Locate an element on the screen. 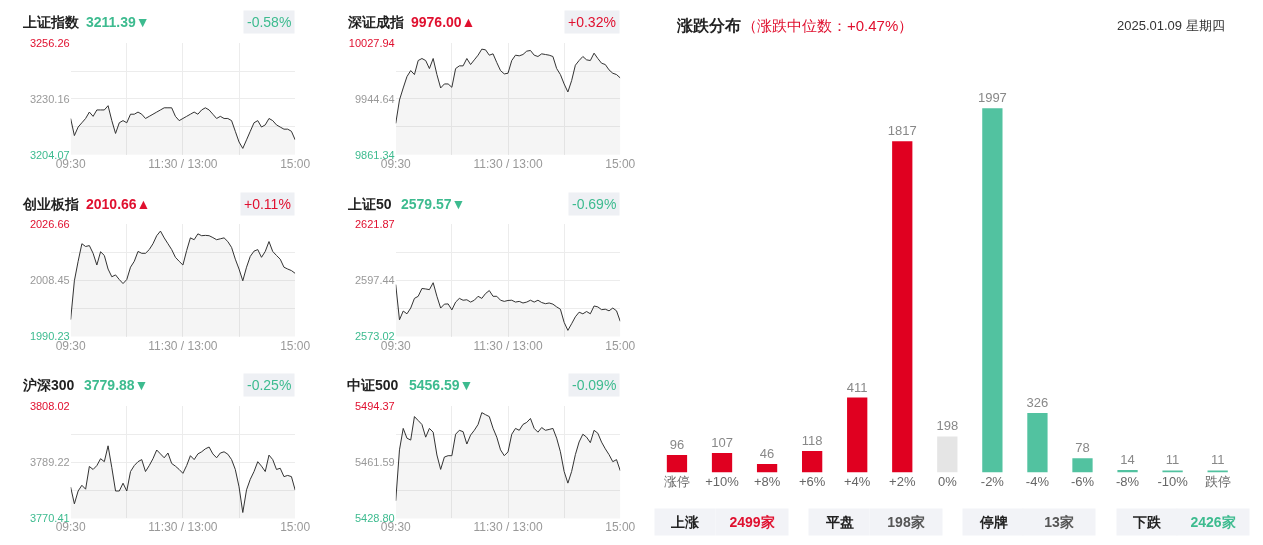  y-tick-label: 3230.16 is located at coordinates (49, 98).